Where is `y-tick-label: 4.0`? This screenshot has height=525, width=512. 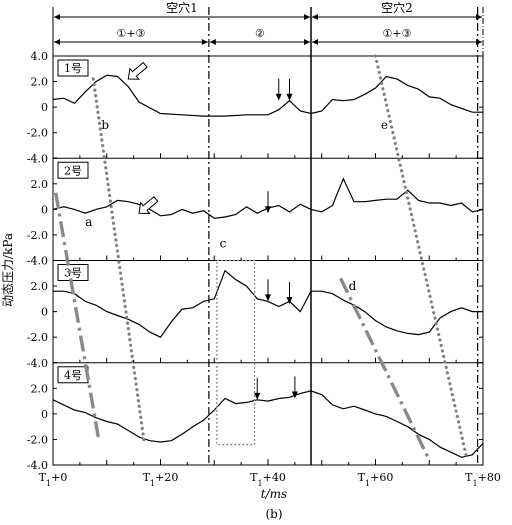 y-tick-label: 4.0 is located at coordinates (40, 56).